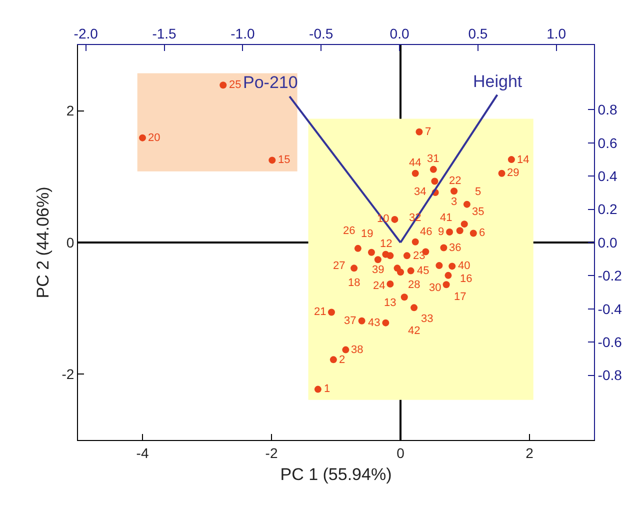  Describe the element at coordinates (68, 374) in the screenshot. I see `y-tick-label: -2` at that location.